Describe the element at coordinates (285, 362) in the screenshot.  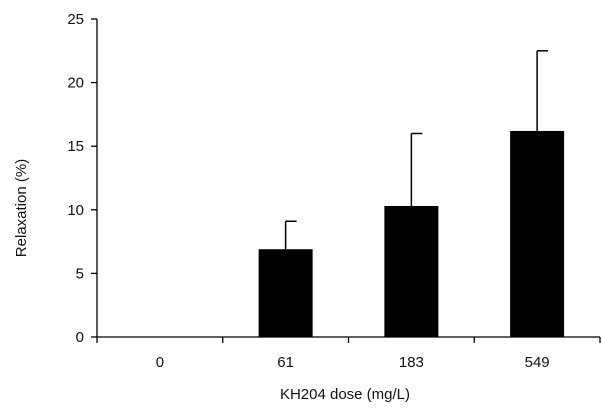
I see `x-tick-label: 61` at that location.